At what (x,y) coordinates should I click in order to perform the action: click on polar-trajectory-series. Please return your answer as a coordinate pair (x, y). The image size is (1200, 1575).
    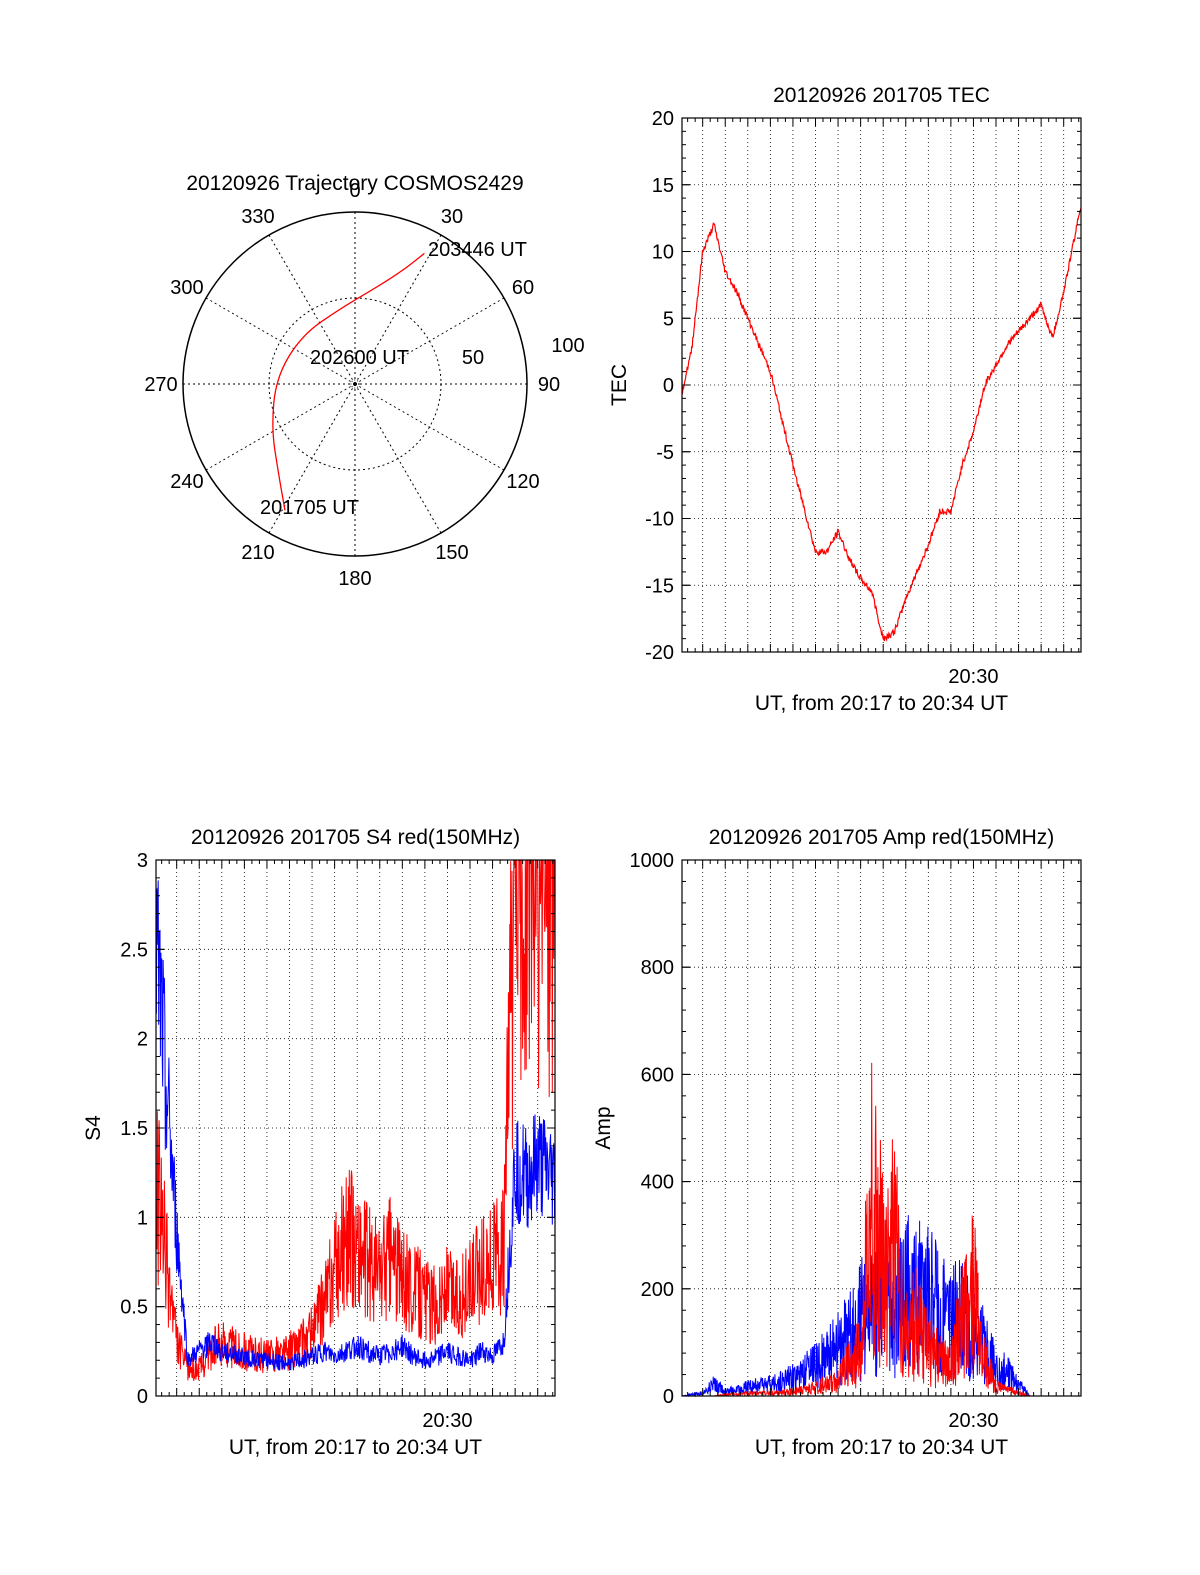
    Looking at the image, I should click on (348, 381).